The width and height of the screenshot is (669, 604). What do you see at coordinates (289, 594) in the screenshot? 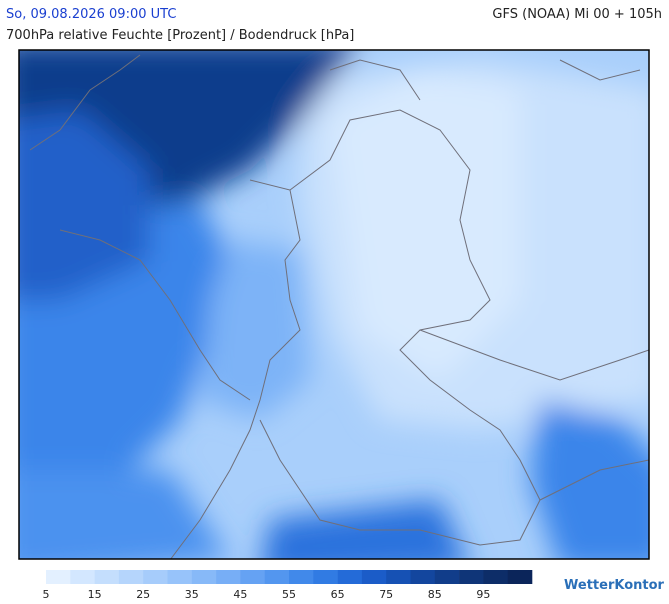
I see `legend-label: 55` at bounding box center [289, 594].